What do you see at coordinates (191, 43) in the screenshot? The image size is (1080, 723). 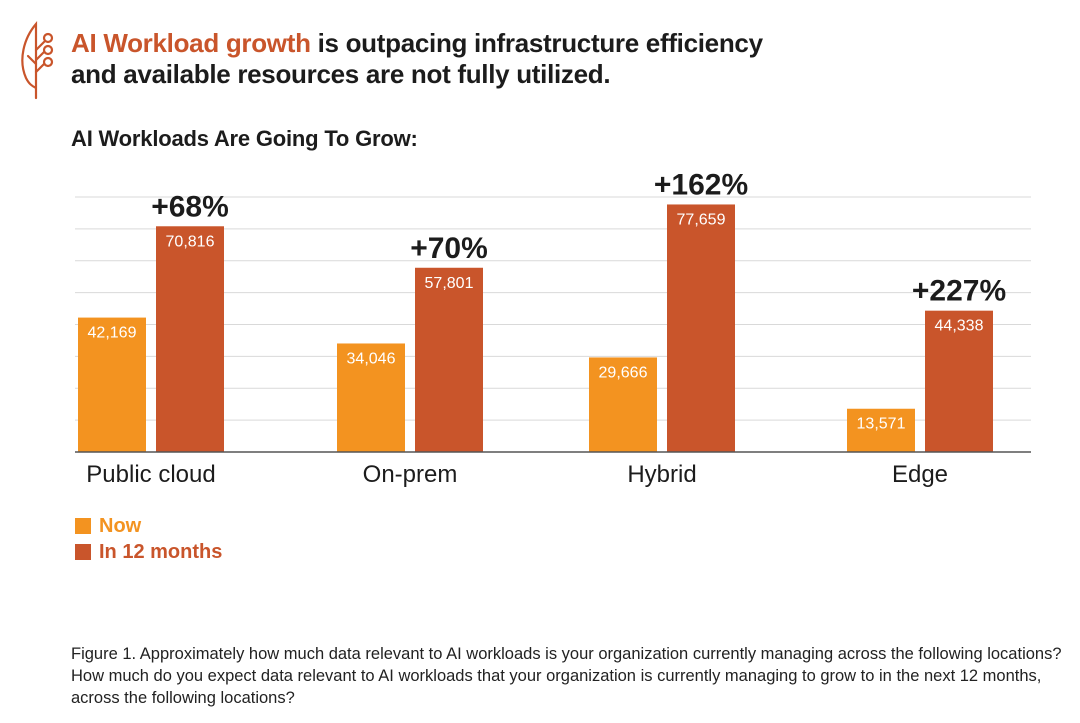 I see `headline-accent: AI Workload growth` at bounding box center [191, 43].